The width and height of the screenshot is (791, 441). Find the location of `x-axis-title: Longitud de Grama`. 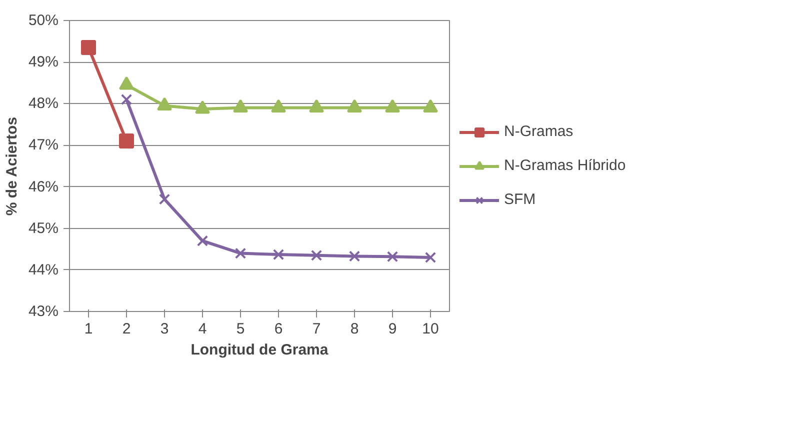

x-axis-title: Longitud de Grama is located at coordinates (259, 350).